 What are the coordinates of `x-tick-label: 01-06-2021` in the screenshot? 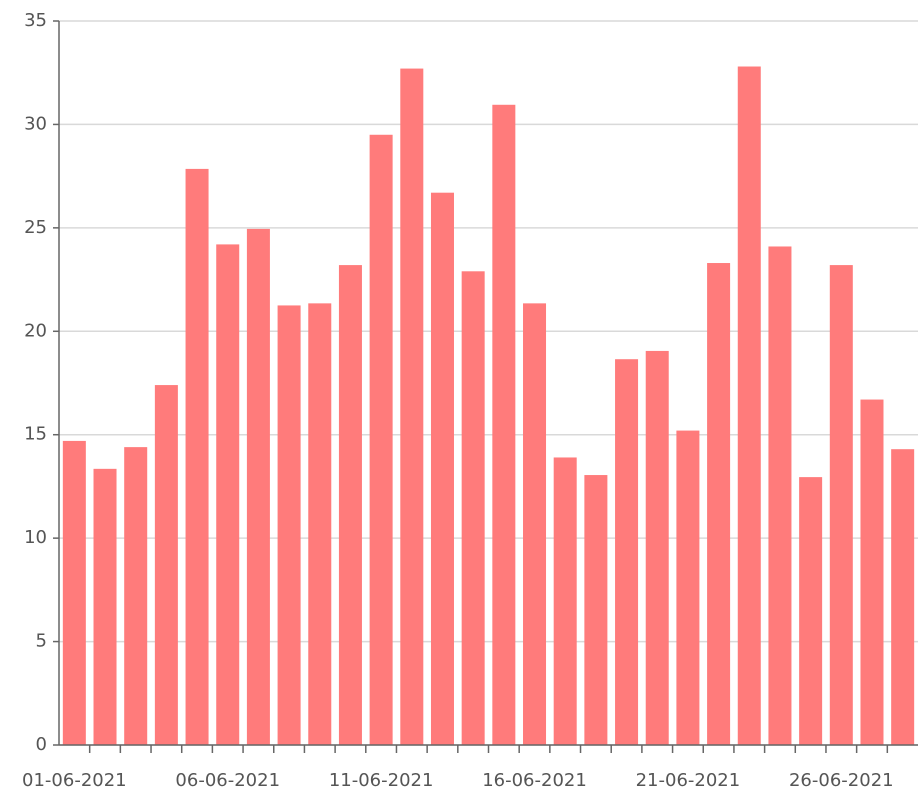 It's located at (74, 780).